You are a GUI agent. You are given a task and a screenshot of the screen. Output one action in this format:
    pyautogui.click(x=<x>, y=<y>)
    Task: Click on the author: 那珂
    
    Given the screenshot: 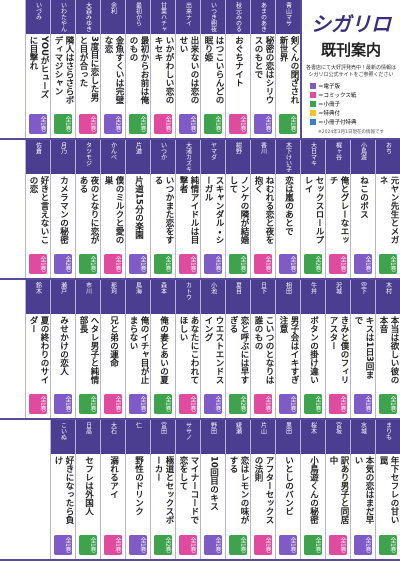 What is the action you would take?
    pyautogui.click(x=113, y=297)
    